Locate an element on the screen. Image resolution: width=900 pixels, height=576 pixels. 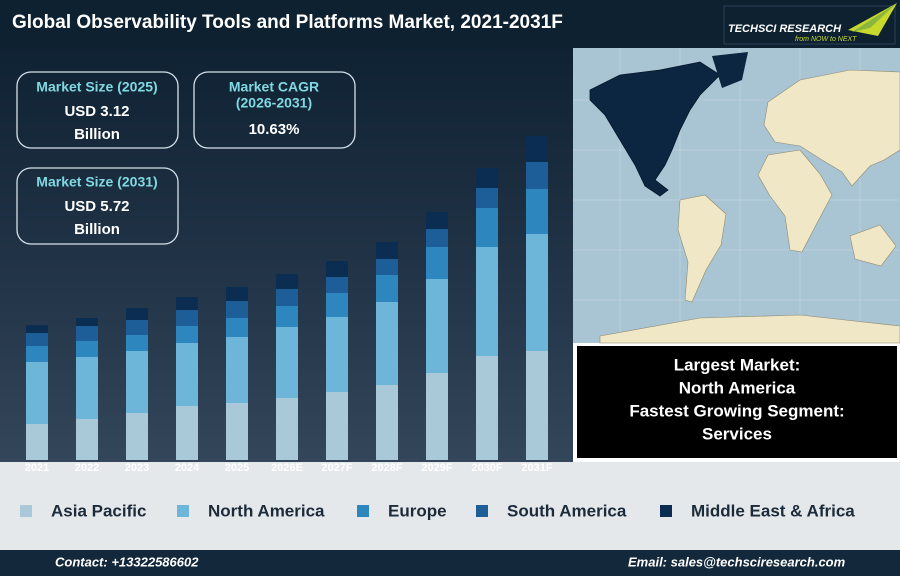
stat-label: Market CAGR is located at coordinates (274, 87).